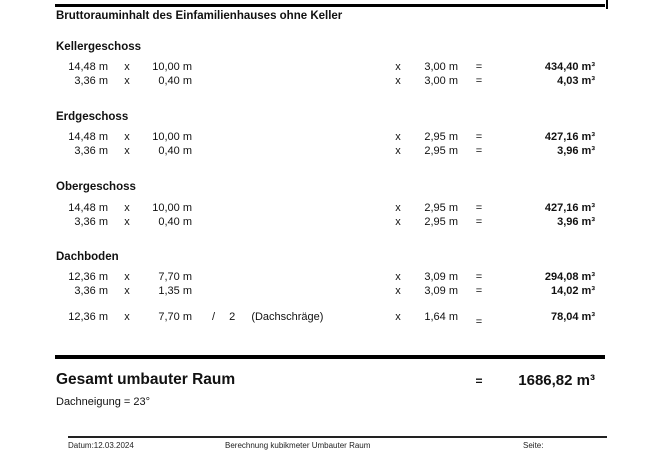 The width and height of the screenshot is (650, 464). Describe the element at coordinates (103, 402) in the screenshot. I see `roof-pitch-note: Dachneigung = 23°` at that location.